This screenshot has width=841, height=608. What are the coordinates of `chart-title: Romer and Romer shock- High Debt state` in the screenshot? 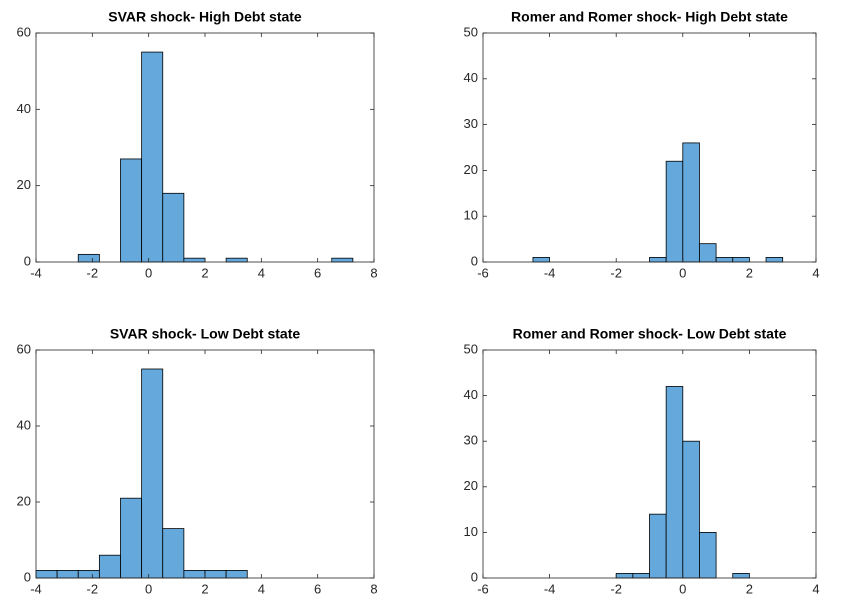 It's located at (649, 17).